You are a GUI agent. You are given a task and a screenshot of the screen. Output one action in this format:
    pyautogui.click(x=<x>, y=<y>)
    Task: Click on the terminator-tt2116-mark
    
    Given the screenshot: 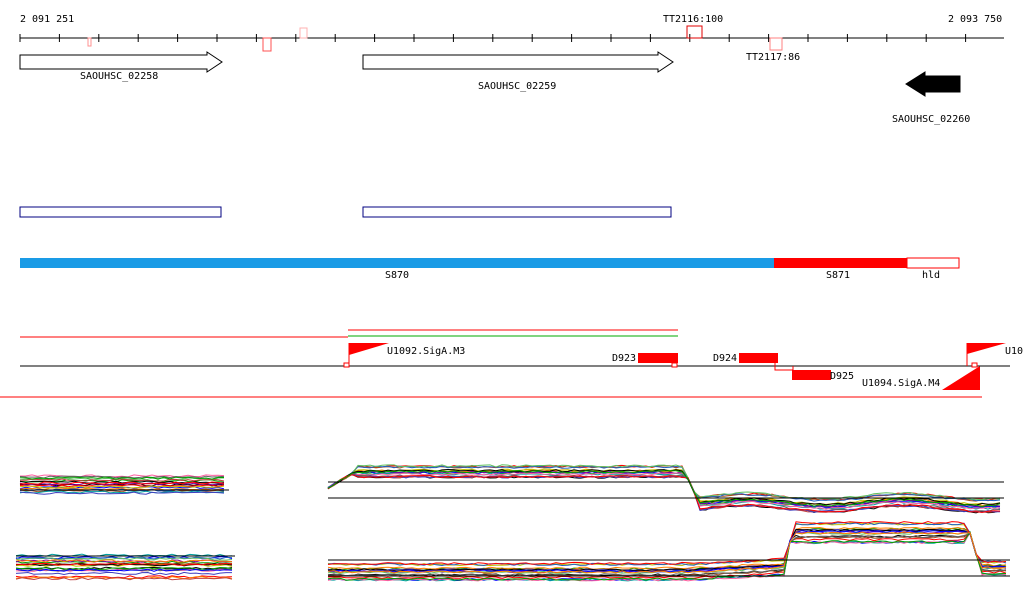 What is the action you would take?
    pyautogui.click(x=694, y=32)
    